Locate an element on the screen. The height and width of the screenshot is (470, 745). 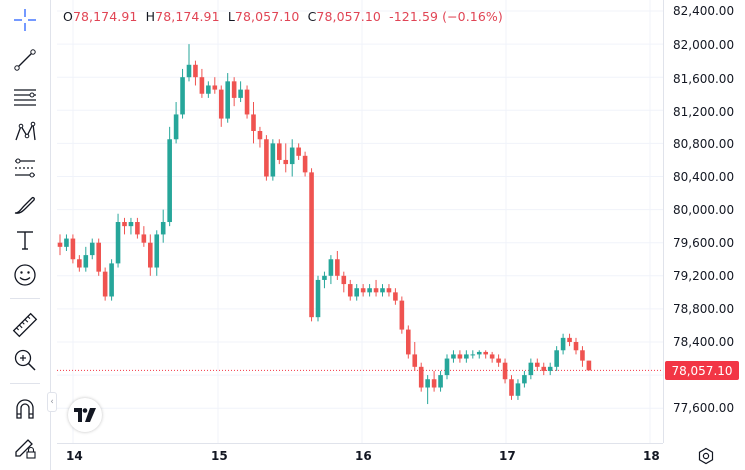
magnet-icon is located at coordinates (25, 410).